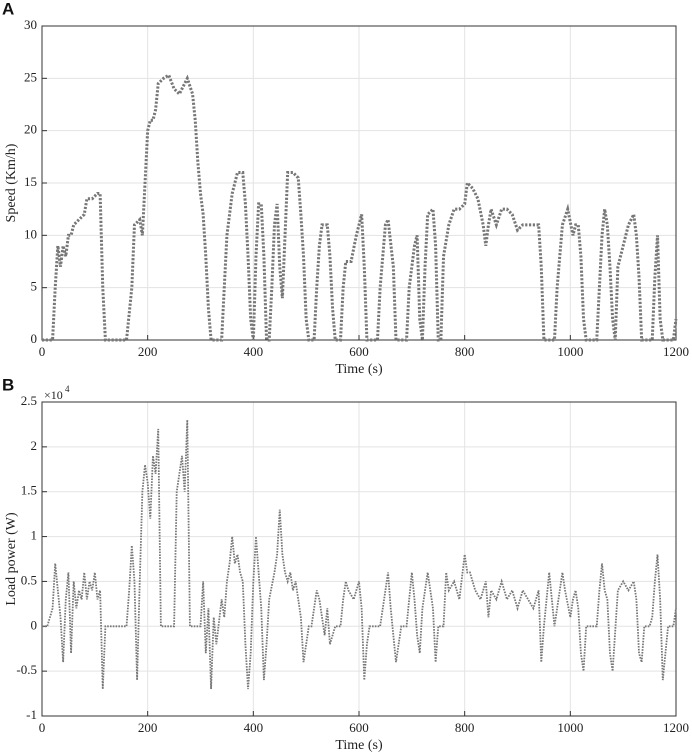  I want to click on y-tick-label: 1.5, so click(29, 490).